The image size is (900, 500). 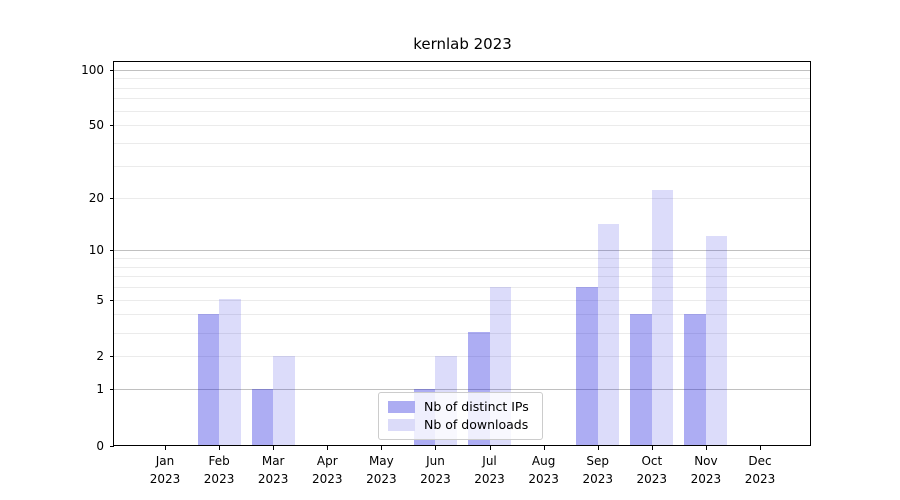 I want to click on y-tick-label-0: 0, so click(x=100, y=445).